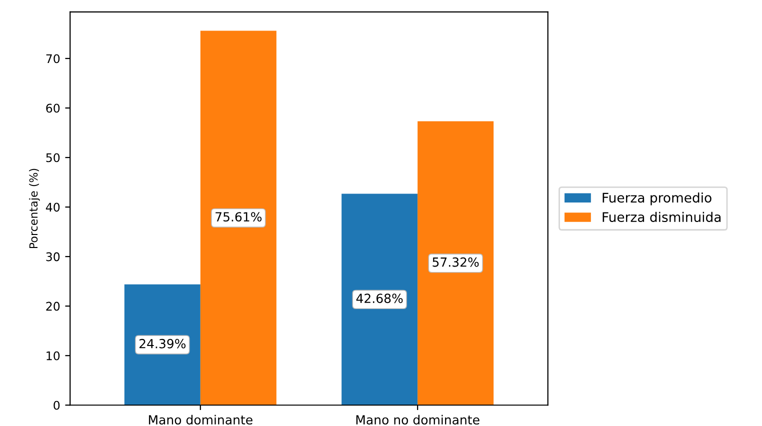 This screenshot has width=762, height=426. I want to click on data-label: 57.32%, so click(455, 262).